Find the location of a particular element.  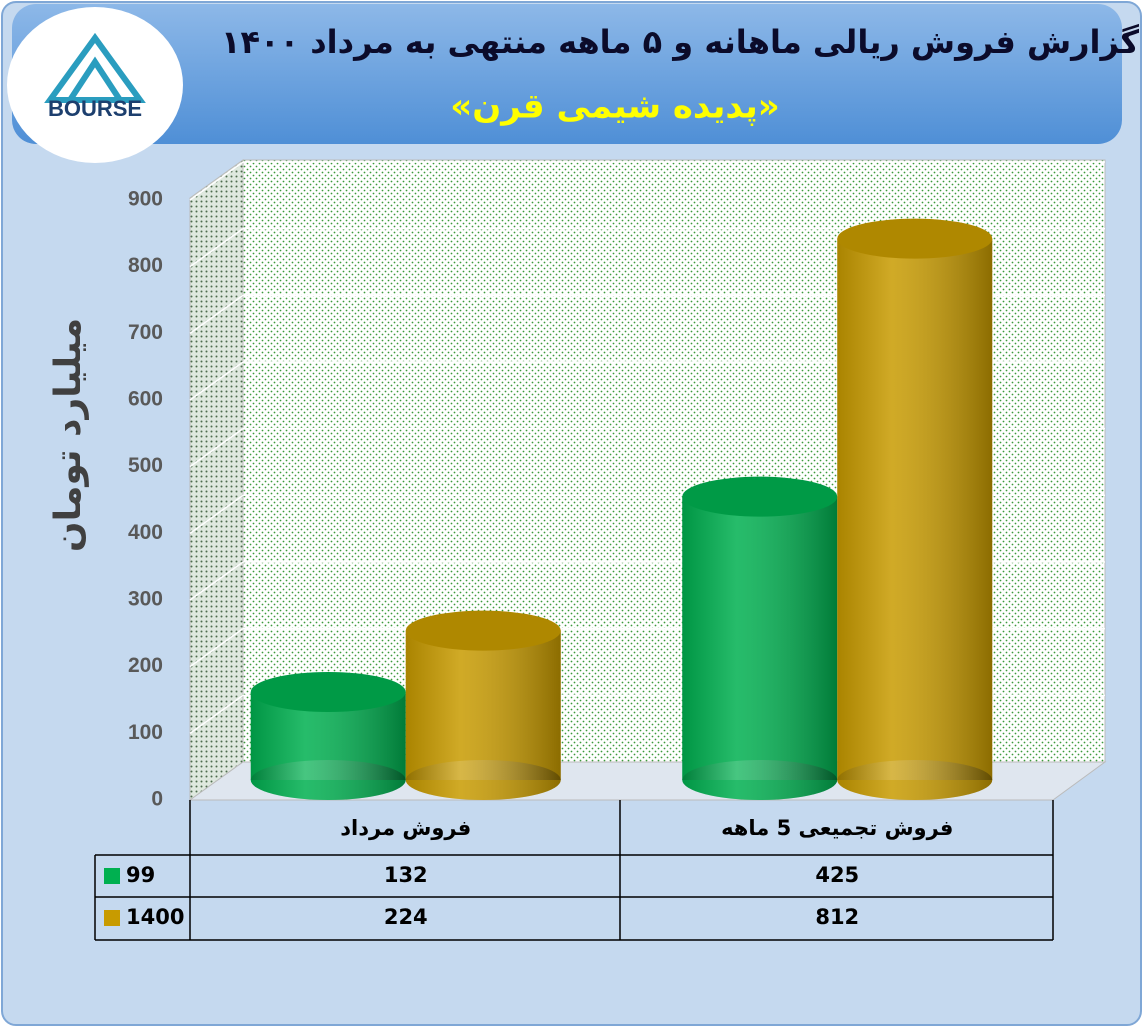

side-wall is located at coordinates (216, 480).